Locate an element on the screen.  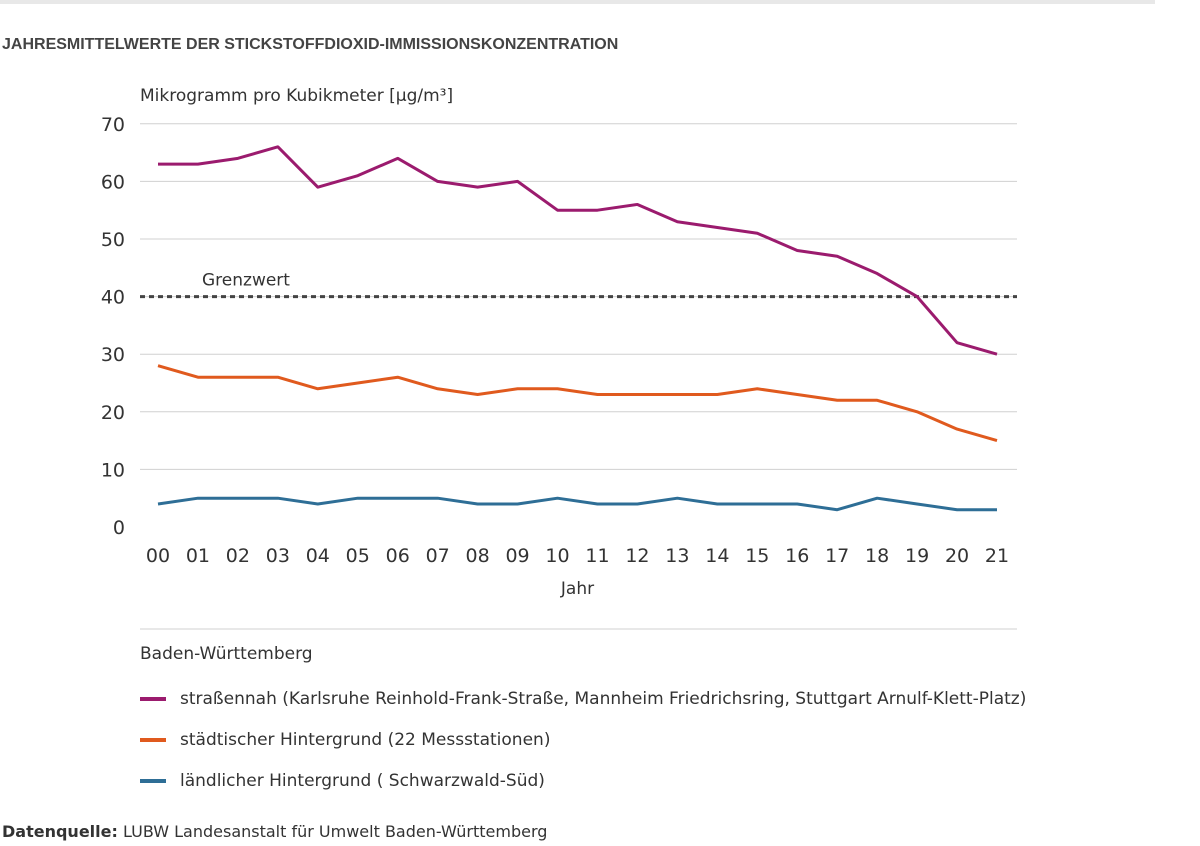
x-tick-label: 09 is located at coordinates (517, 556).